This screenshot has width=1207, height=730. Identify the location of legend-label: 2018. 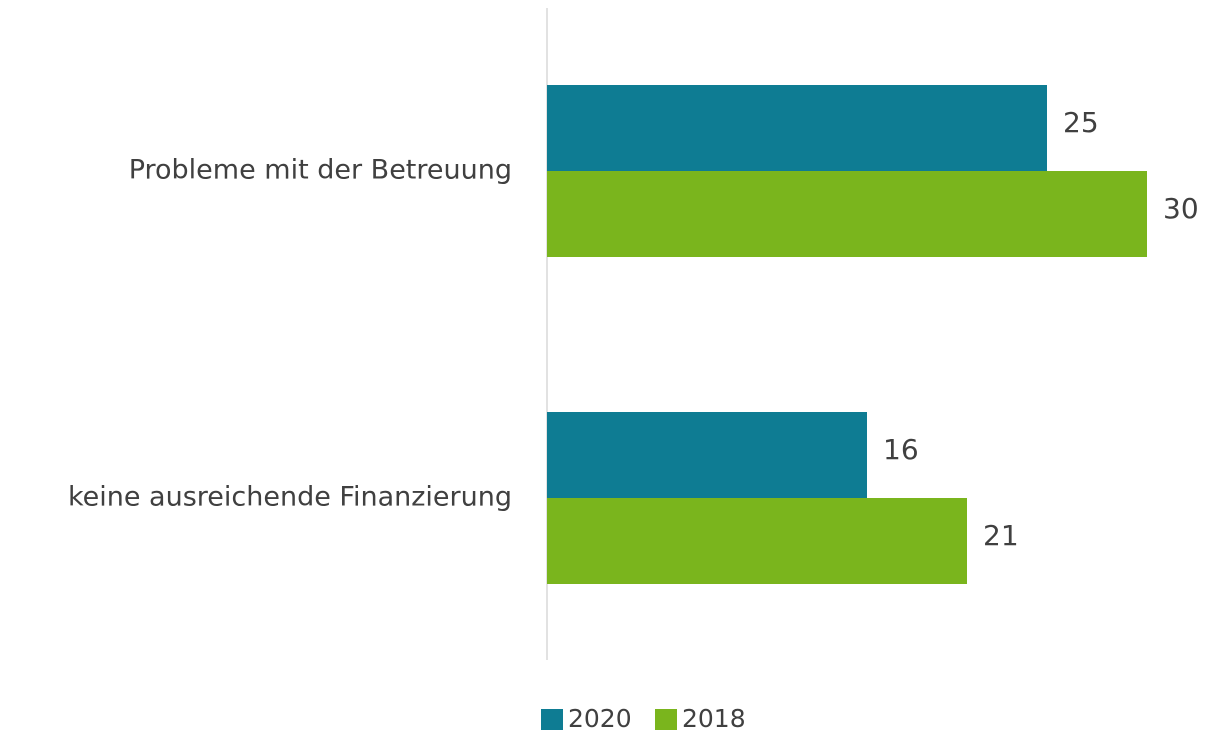
(714, 717).